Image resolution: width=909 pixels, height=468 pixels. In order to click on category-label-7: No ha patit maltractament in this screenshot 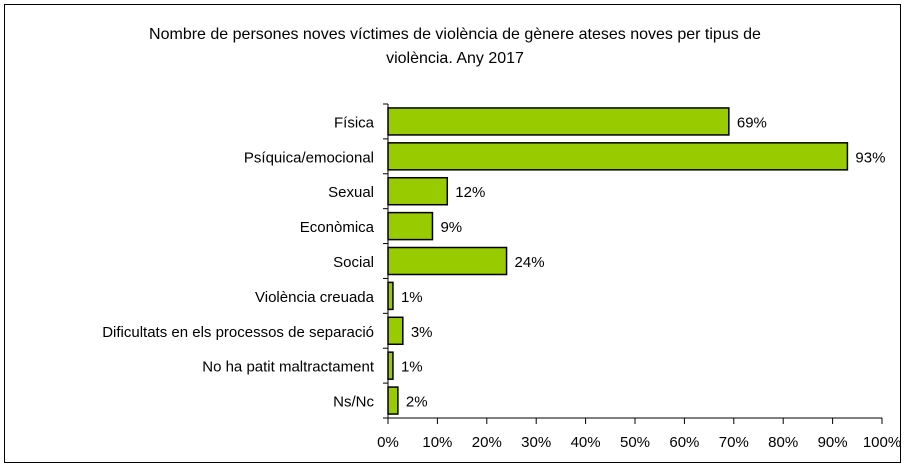, I will do `click(288, 367)`.